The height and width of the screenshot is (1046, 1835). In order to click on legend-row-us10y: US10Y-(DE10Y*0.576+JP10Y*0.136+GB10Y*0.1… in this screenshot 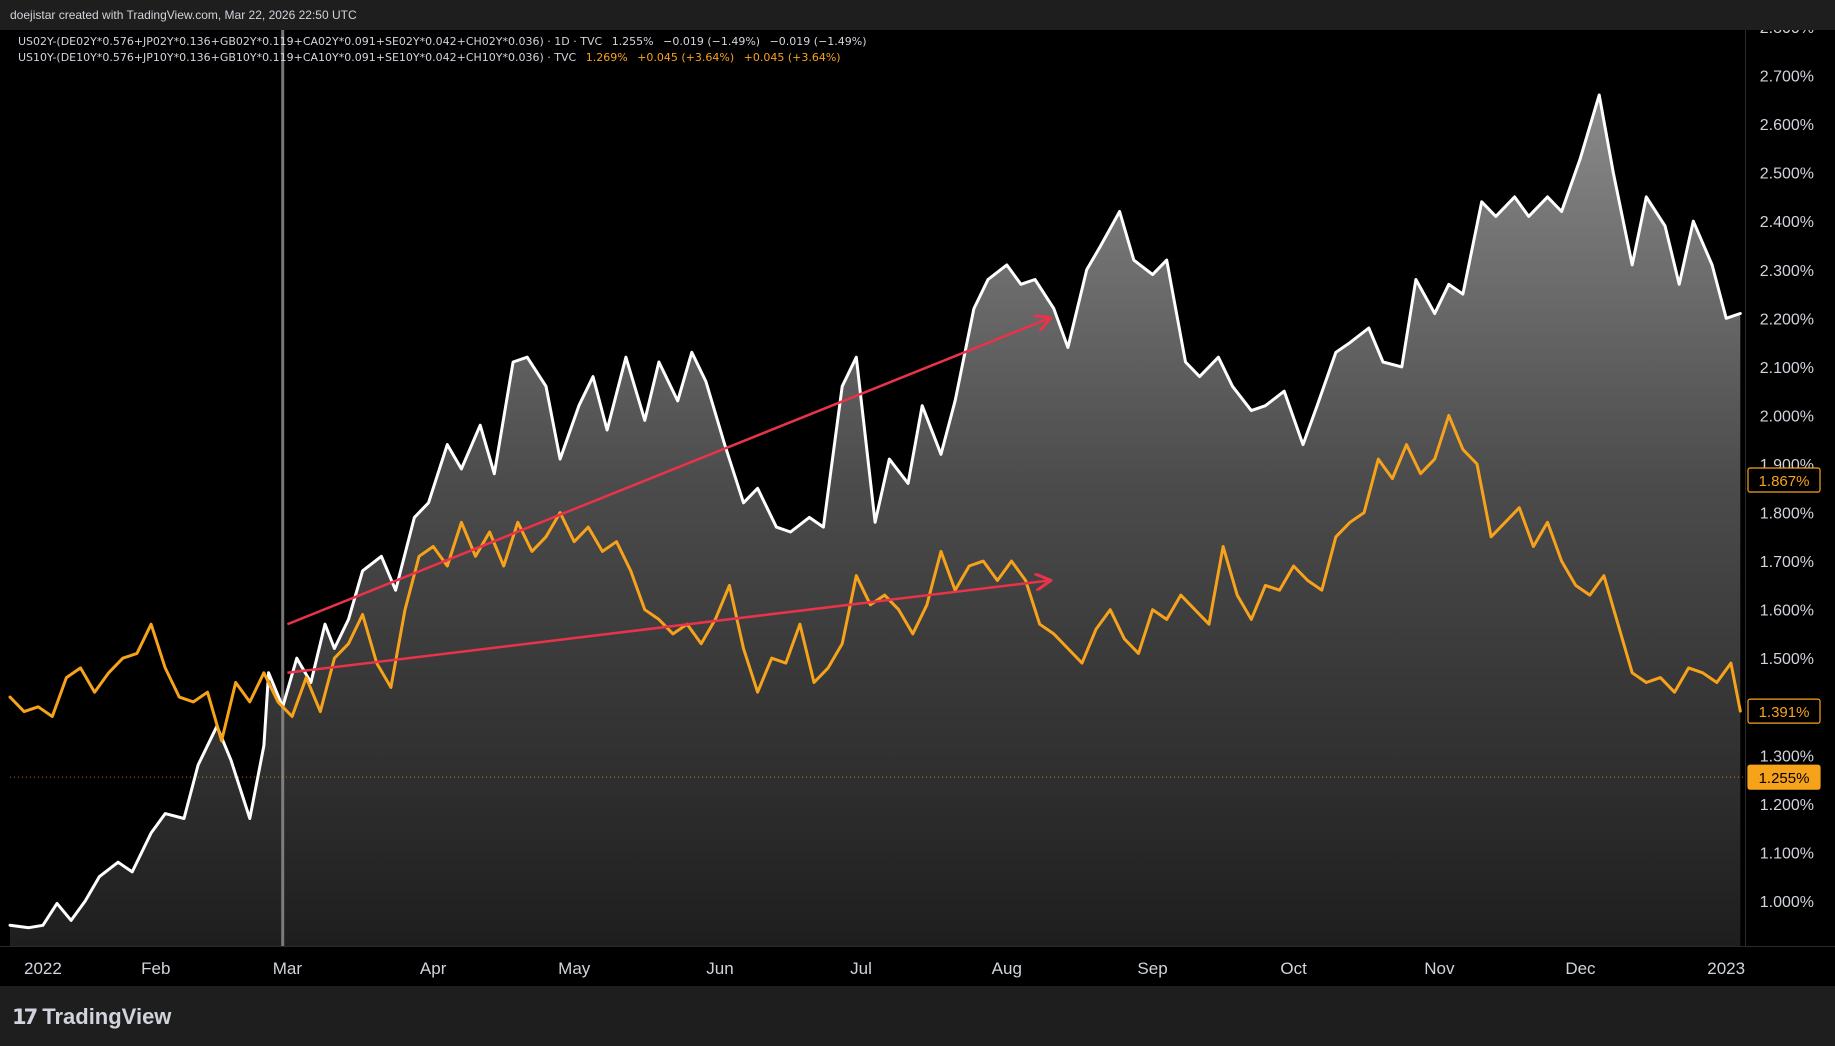, I will do `click(429, 57)`.